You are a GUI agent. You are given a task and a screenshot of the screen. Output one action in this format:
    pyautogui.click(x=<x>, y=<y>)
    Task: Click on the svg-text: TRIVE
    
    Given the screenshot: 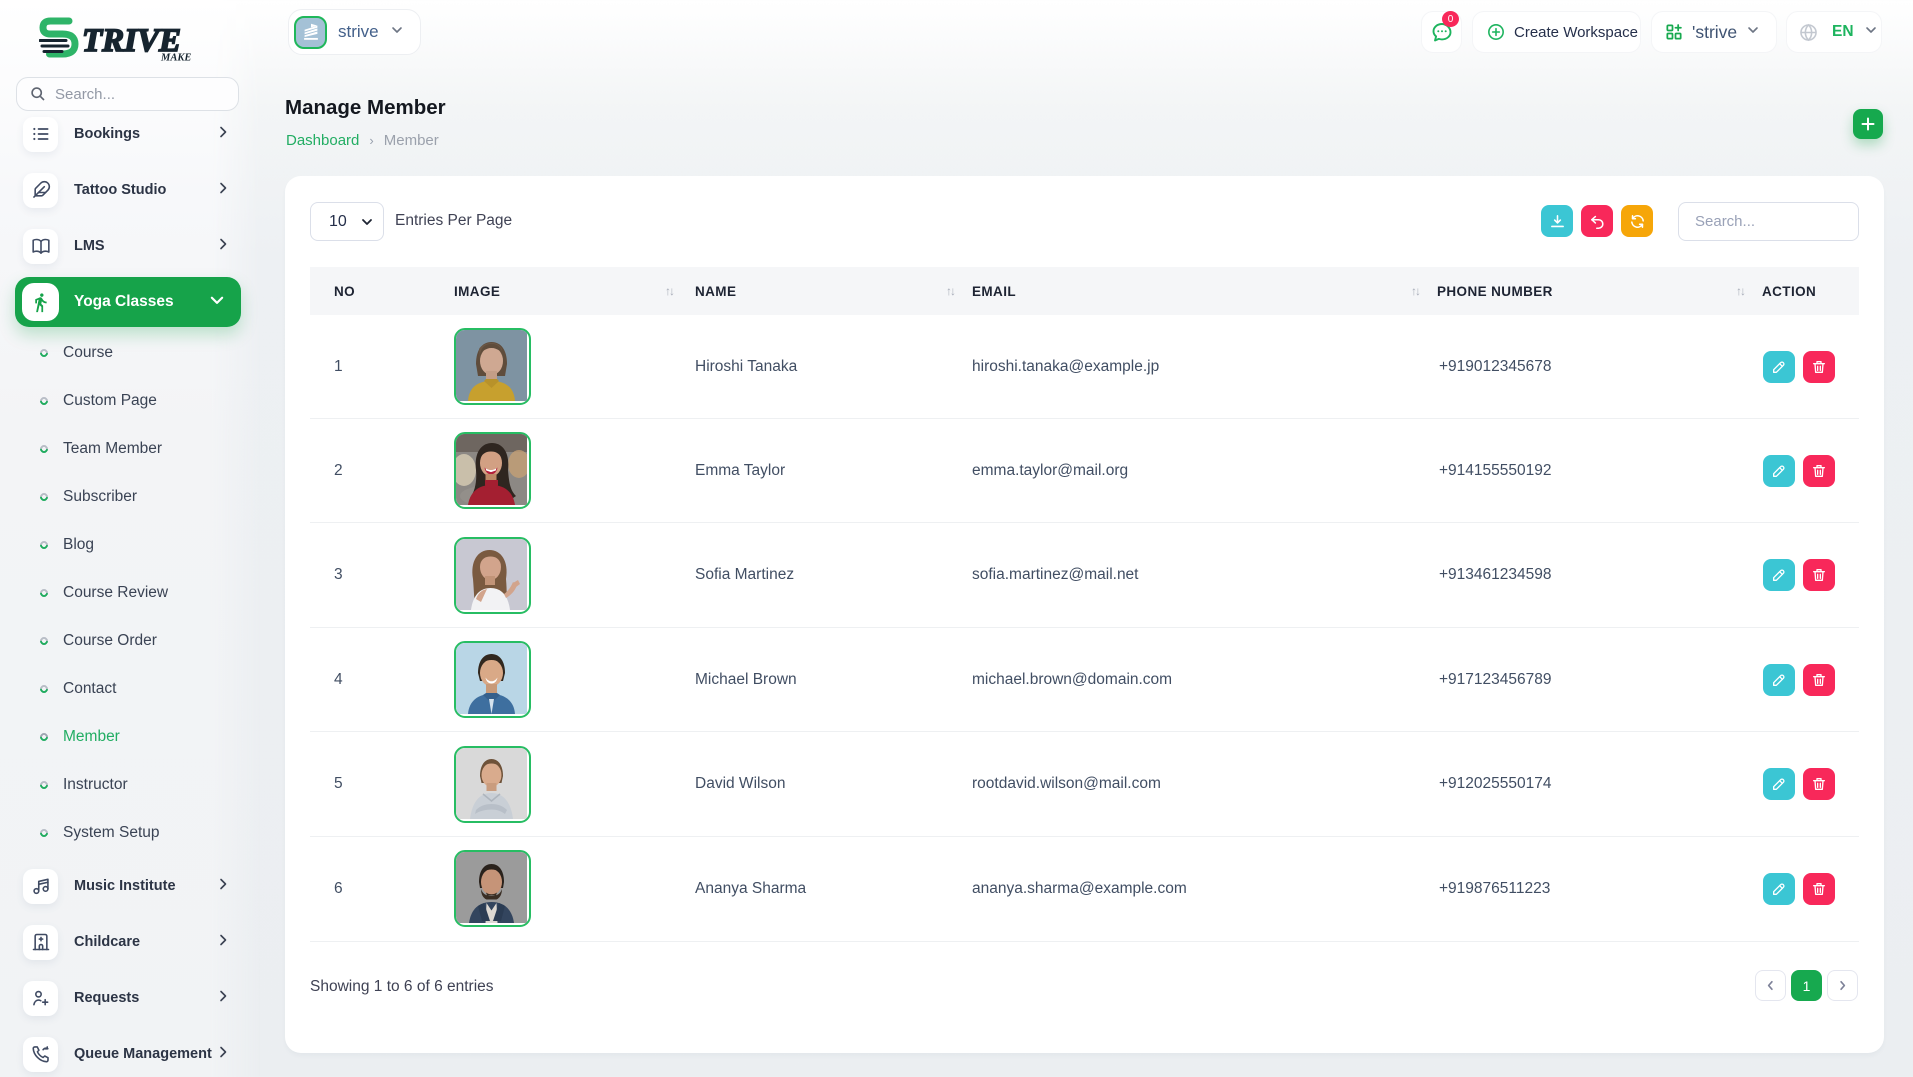 What is the action you would take?
    pyautogui.click(x=131, y=41)
    